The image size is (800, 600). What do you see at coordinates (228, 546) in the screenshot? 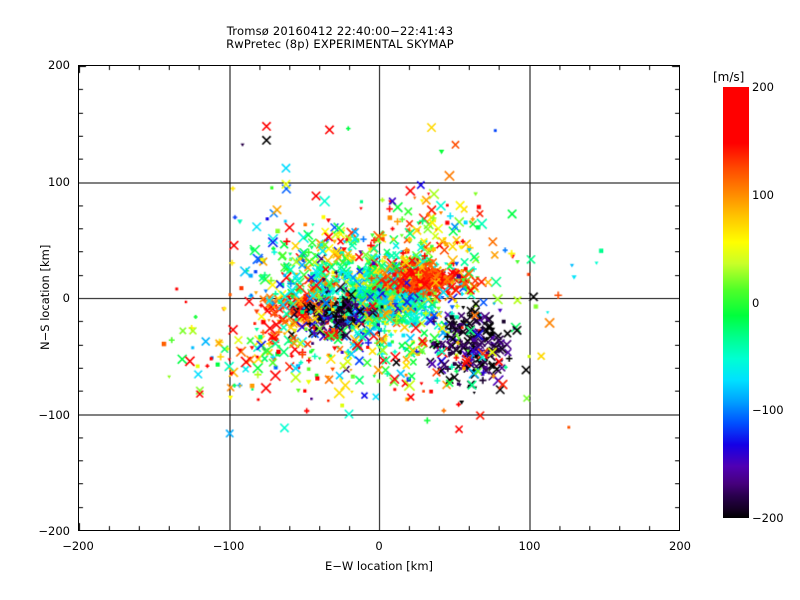
I see `x-tick-label: −100` at bounding box center [228, 546].